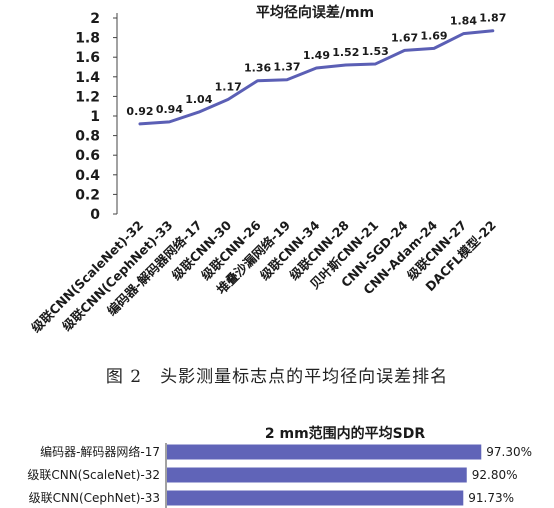 The image size is (554, 508). I want to click on bar-value-label: 92.80%, so click(495, 475).